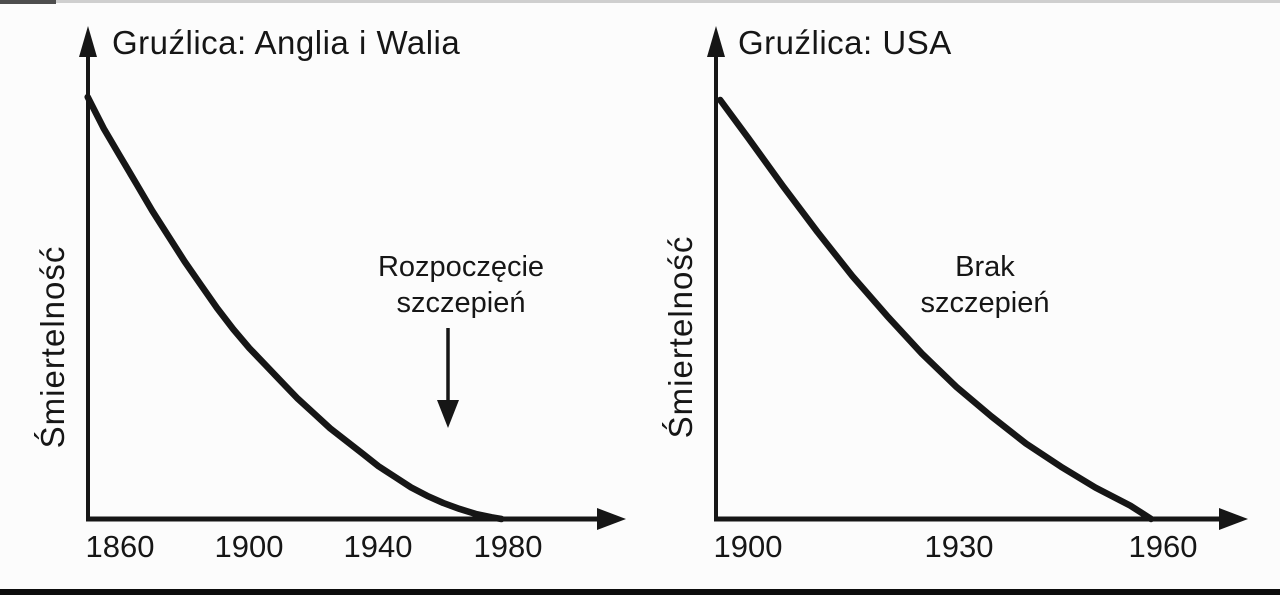  Describe the element at coordinates (985, 267) in the screenshot. I see `right-annotation-line1: Brak` at that location.